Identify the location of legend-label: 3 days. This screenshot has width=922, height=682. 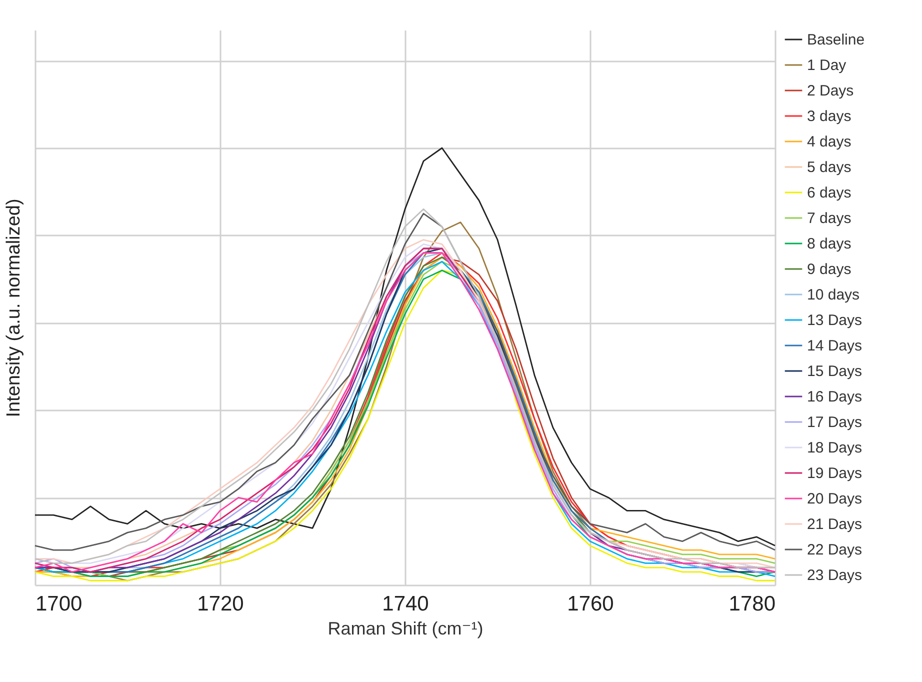
(829, 116).